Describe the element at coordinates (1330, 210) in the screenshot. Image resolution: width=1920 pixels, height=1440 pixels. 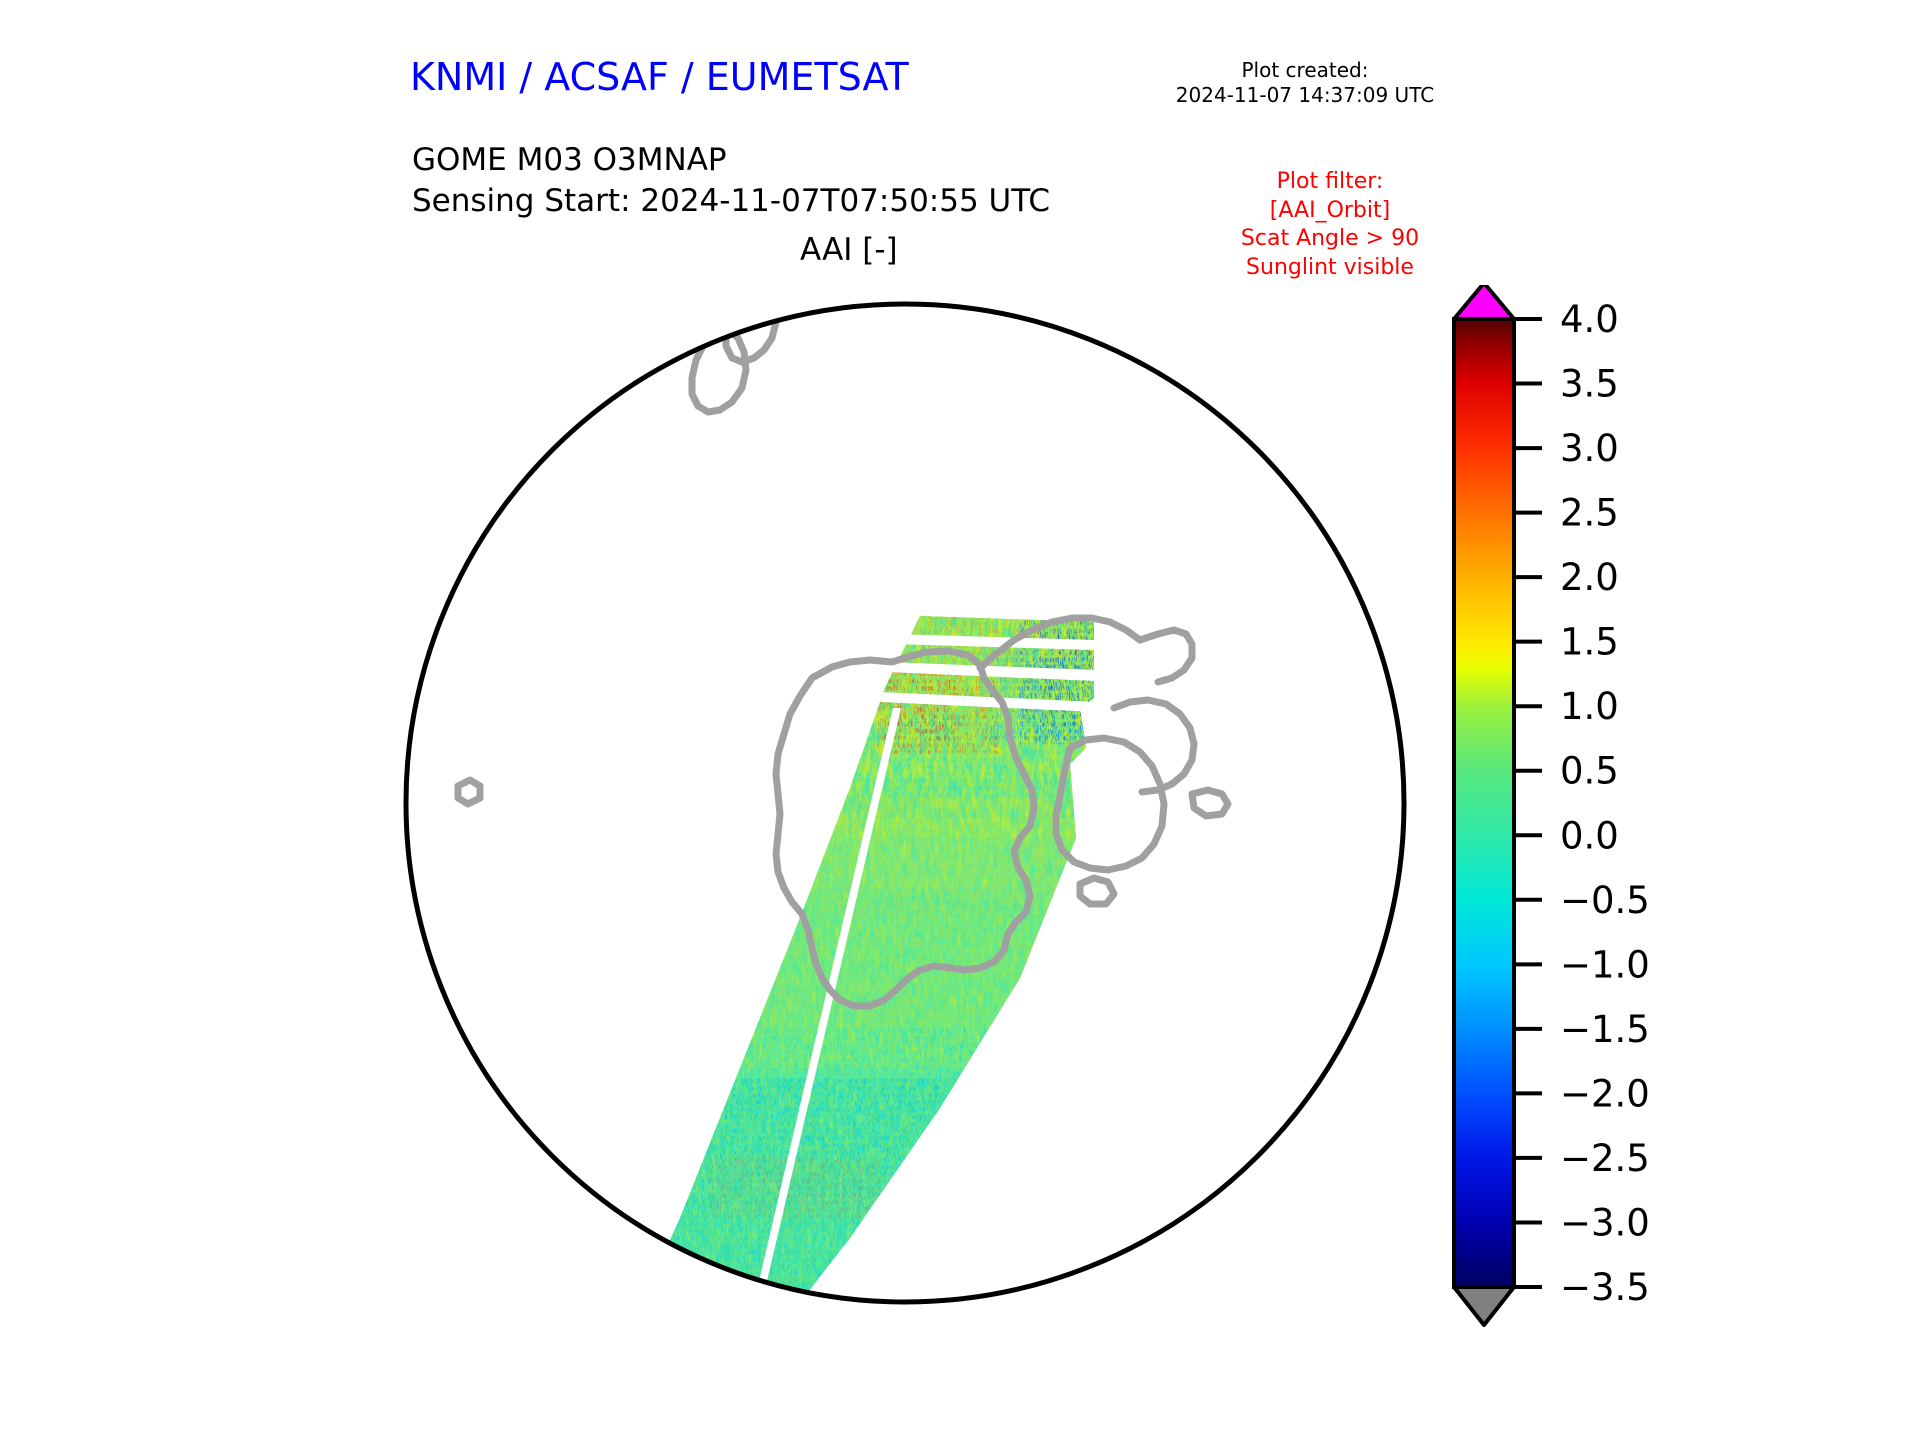
I see `plot-filter-product: [AAI_Orbit]` at that location.